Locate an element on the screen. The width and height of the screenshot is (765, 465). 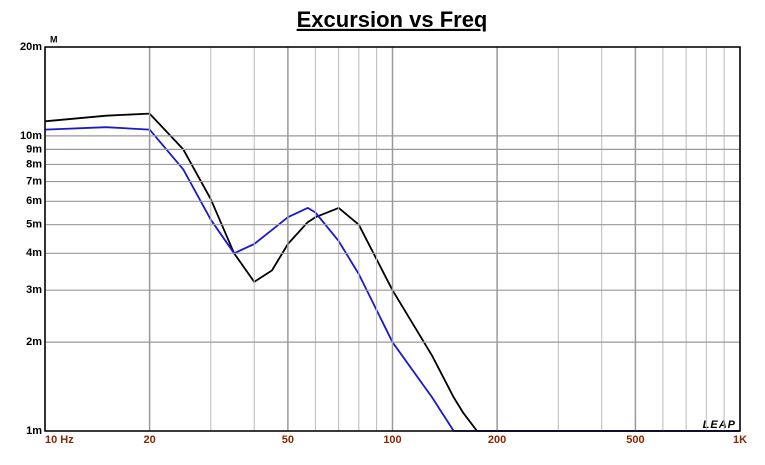
x-tick-label: 50 is located at coordinates (288, 440).